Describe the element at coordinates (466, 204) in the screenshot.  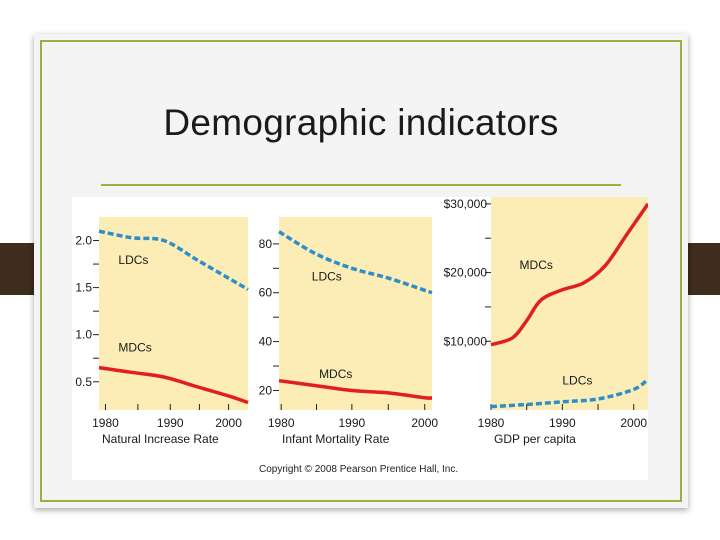
I see `y-tick-label: $30,000` at that location.